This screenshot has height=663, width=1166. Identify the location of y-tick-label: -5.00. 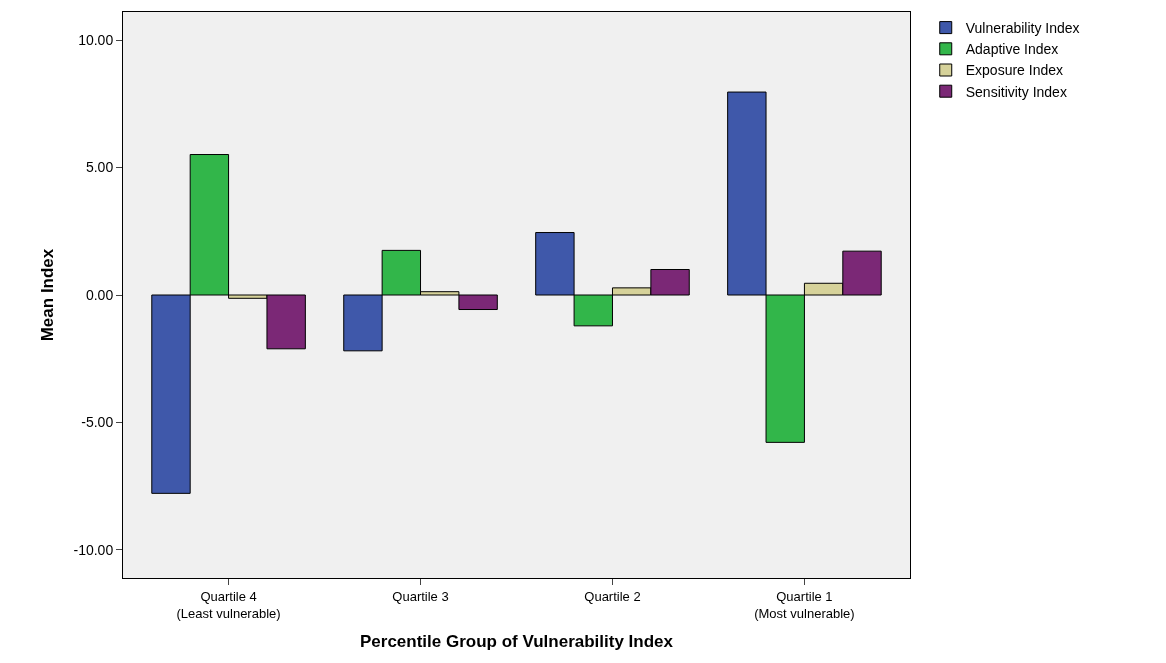
(97, 422).